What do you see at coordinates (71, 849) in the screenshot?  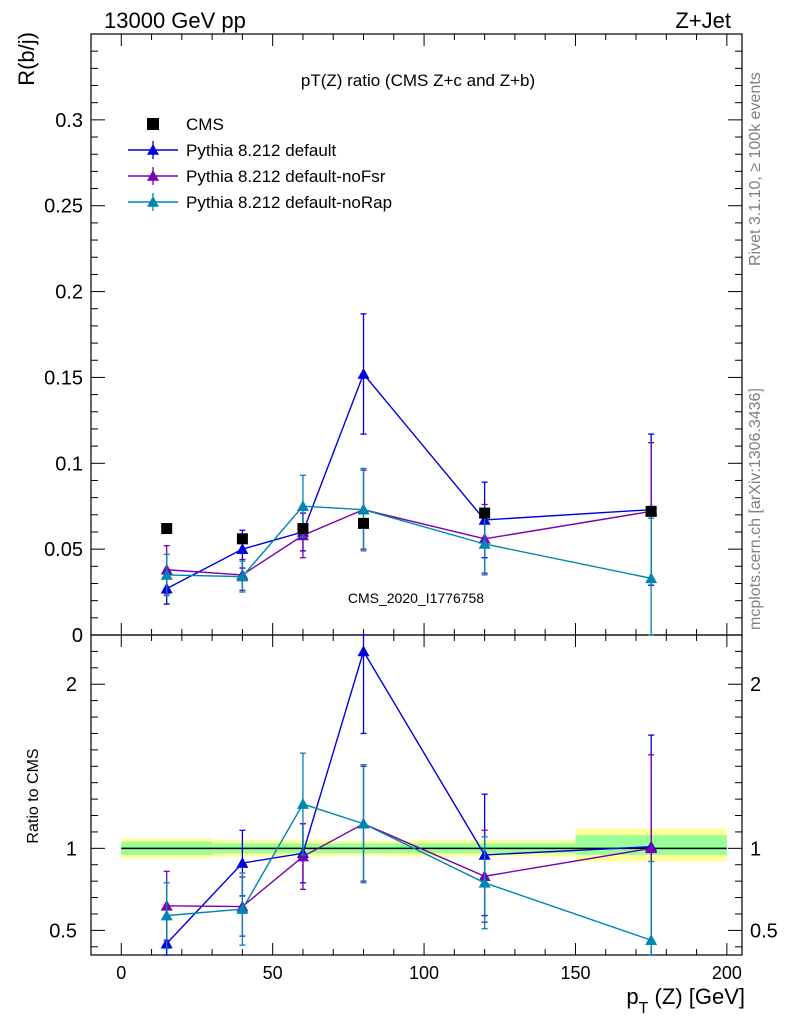 I see `y2-tick-label-left-1: 1` at bounding box center [71, 849].